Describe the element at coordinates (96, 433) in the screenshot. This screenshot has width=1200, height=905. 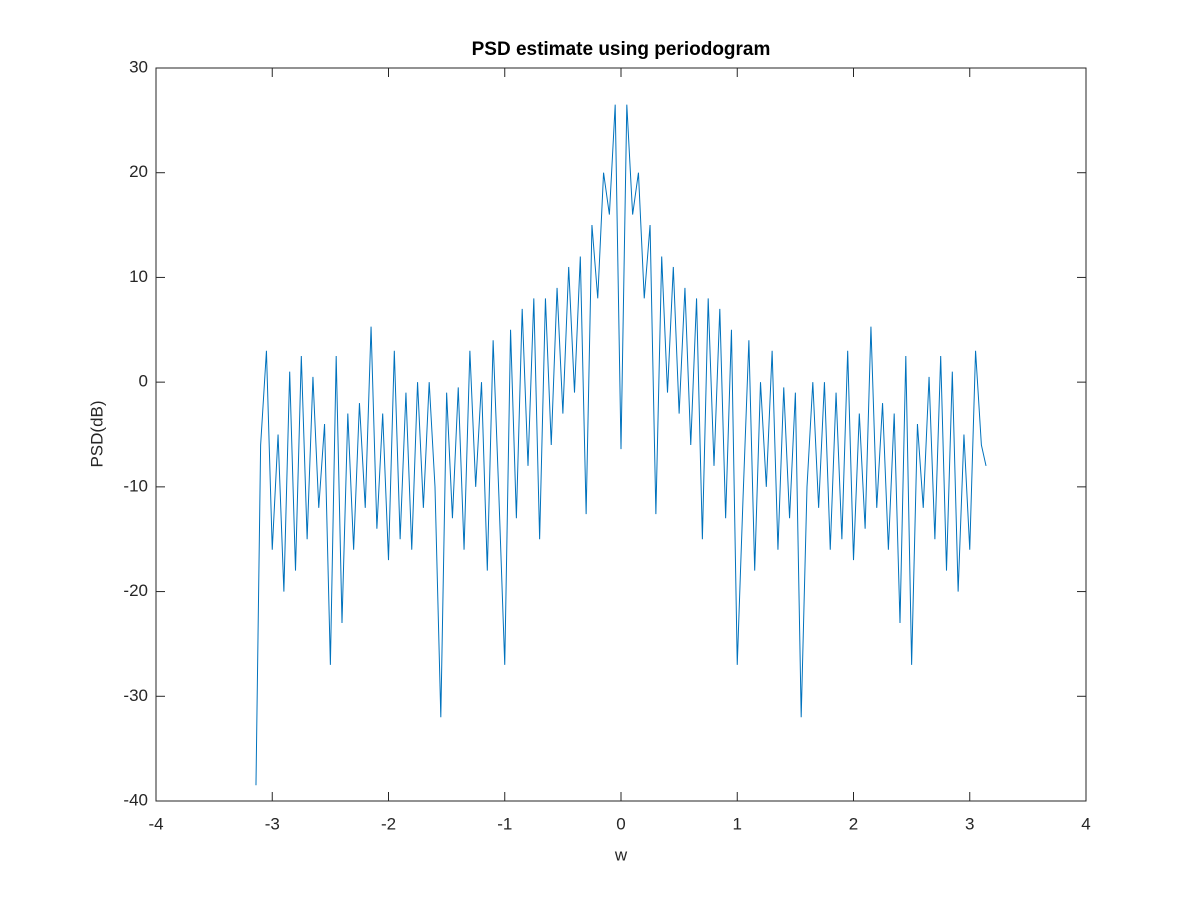
I see `y-axis-label: PSD(dB)` at that location.